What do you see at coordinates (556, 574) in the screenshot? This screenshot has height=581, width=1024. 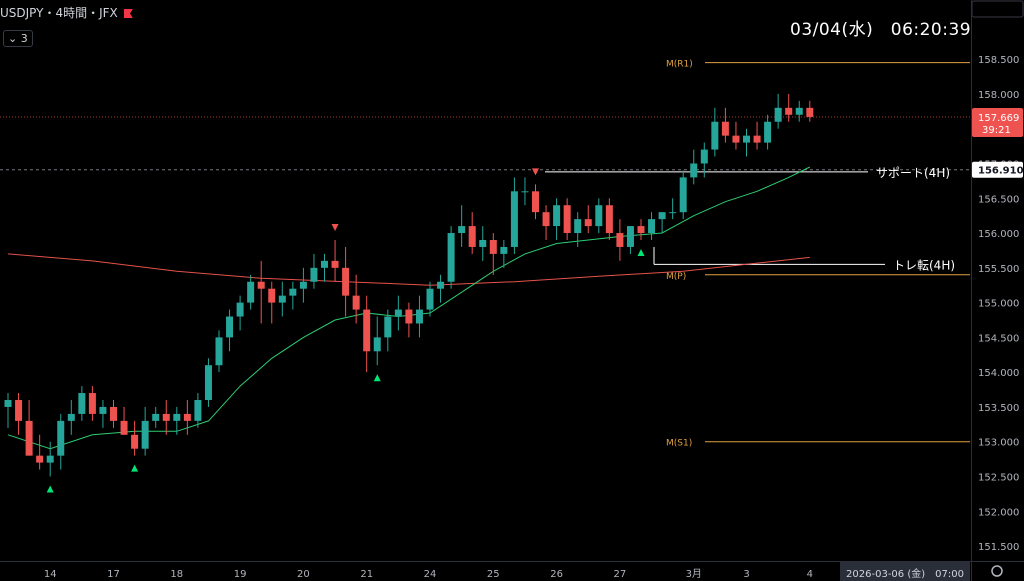 I see `time-tick-label: 26` at bounding box center [556, 574].